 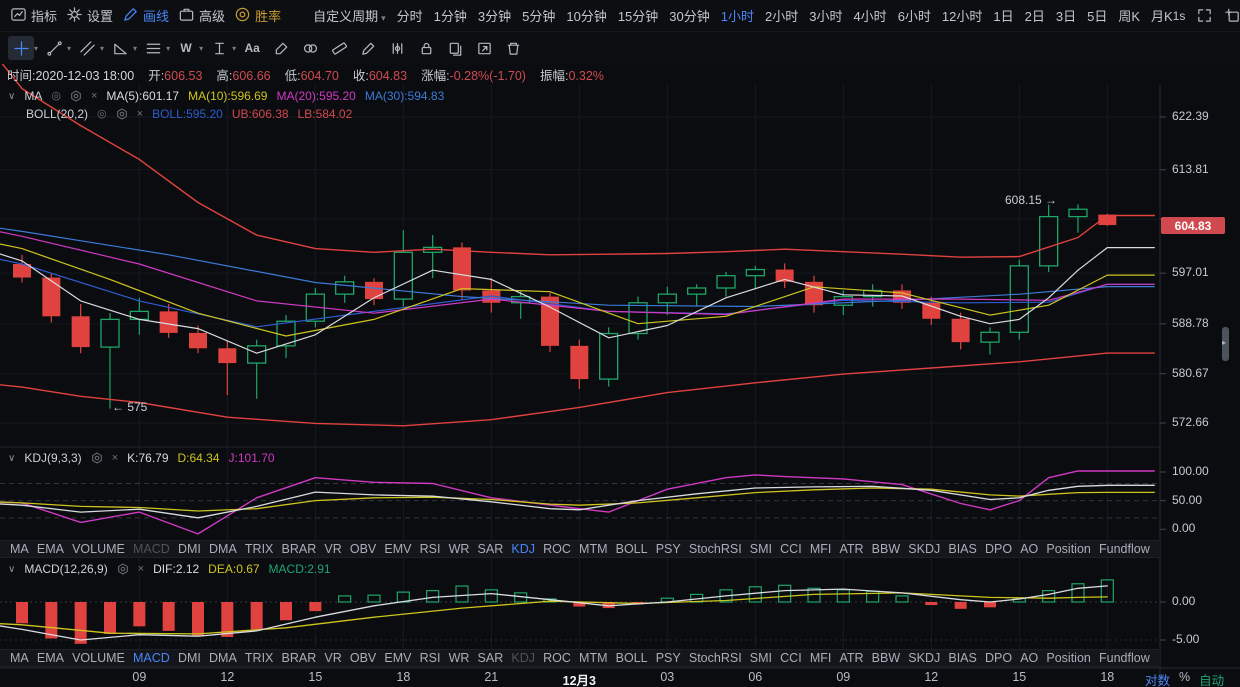 I want to click on menu-draw-button: 画线, so click(x=145, y=16).